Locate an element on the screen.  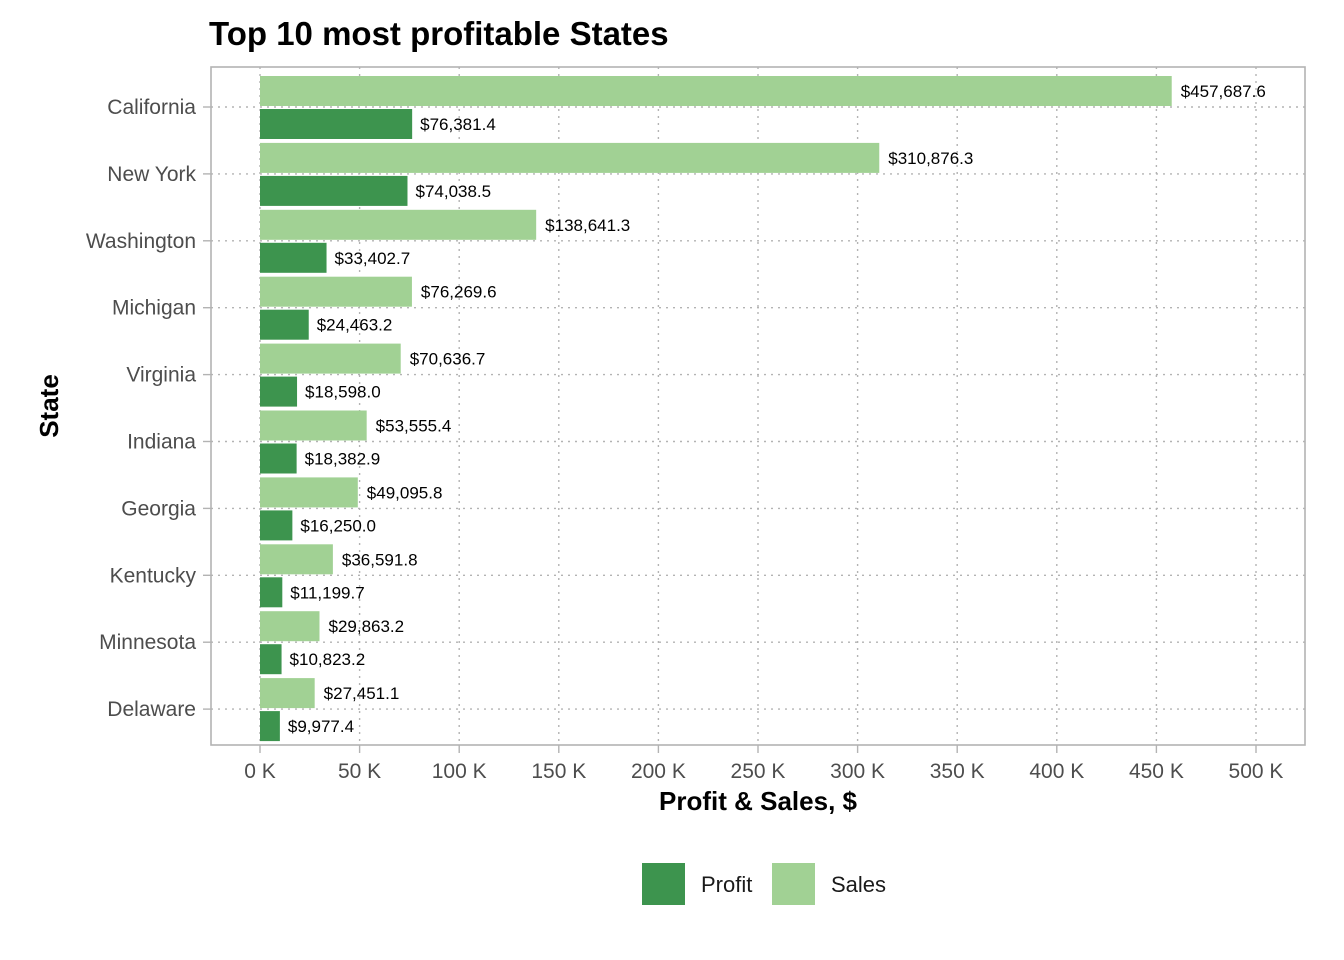
x-tick-label: 500 K is located at coordinates (1256, 771).